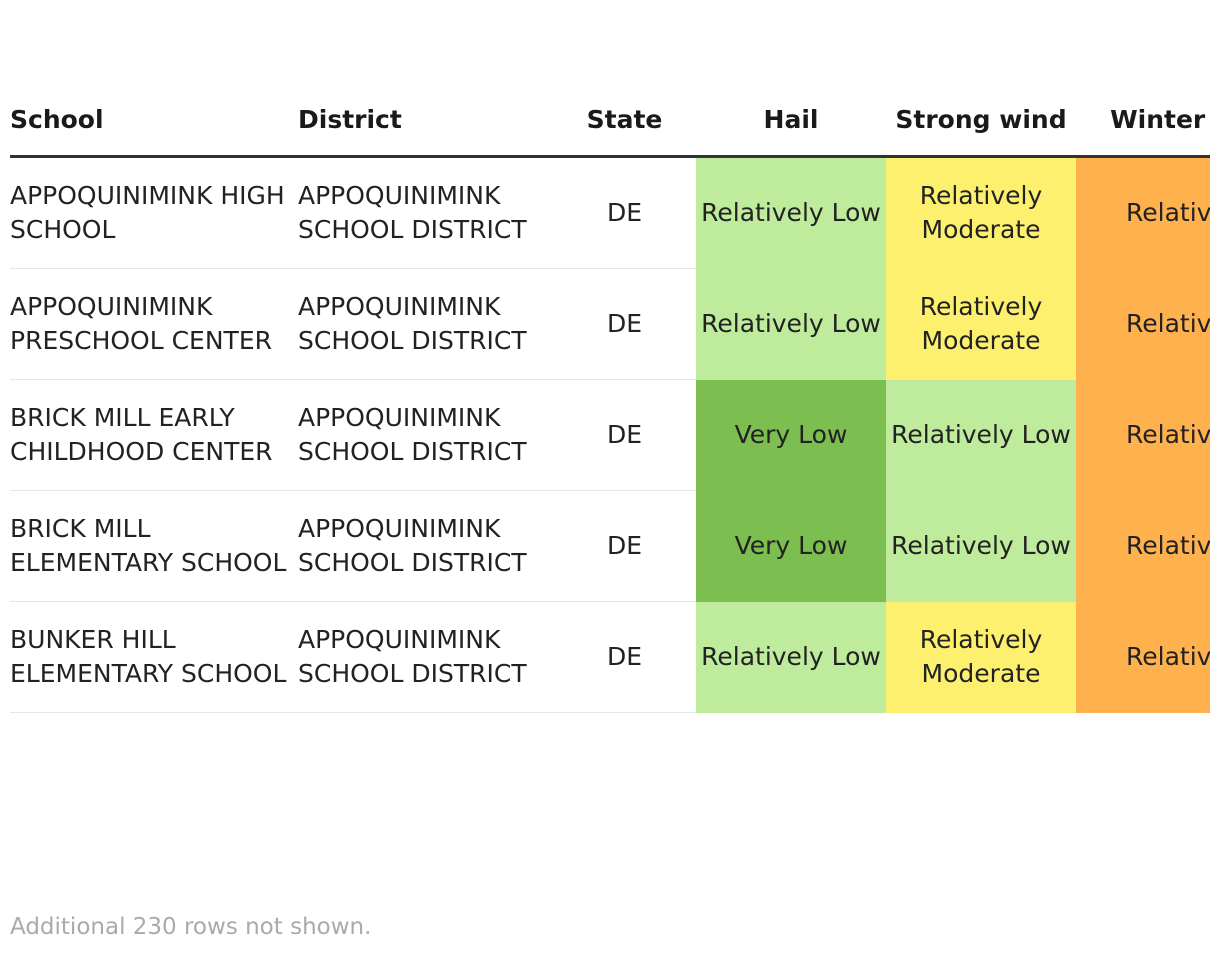 The width and height of the screenshot is (1220, 956). What do you see at coordinates (1143, 79) in the screenshot?
I see `column-header: Winter weather` at bounding box center [1143, 79].